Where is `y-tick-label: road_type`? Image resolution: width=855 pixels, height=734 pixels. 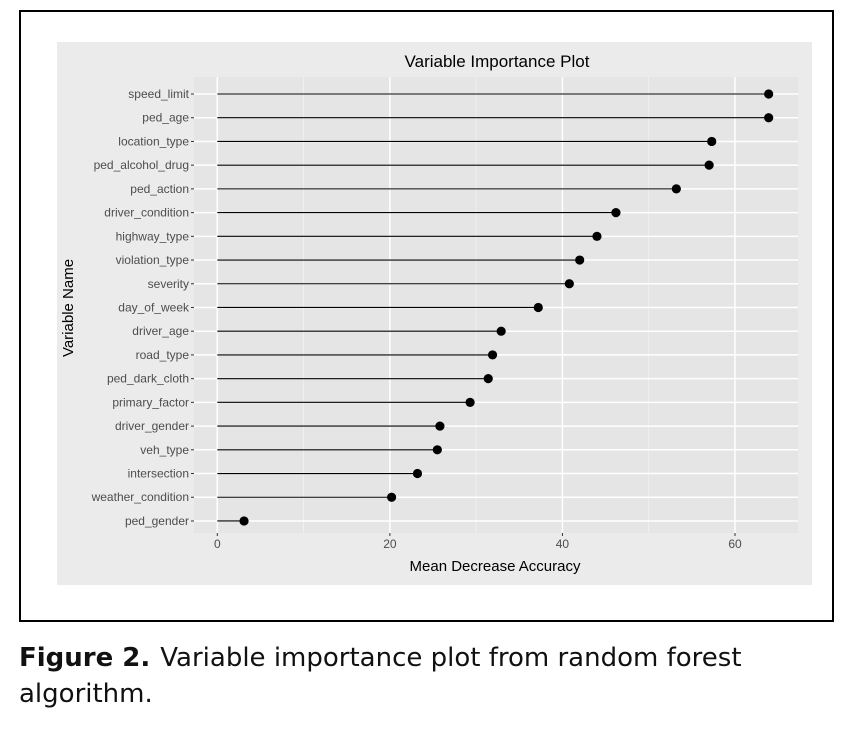
y-tick-label: road_type is located at coordinates (163, 355).